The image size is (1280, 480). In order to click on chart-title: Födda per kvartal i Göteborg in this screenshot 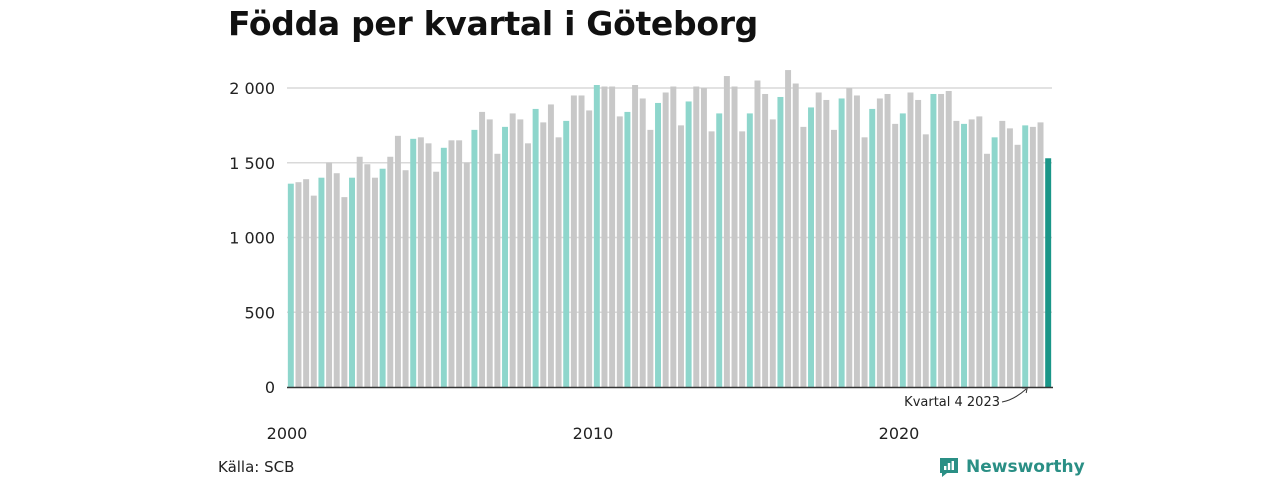, I will do `click(493, 23)`.